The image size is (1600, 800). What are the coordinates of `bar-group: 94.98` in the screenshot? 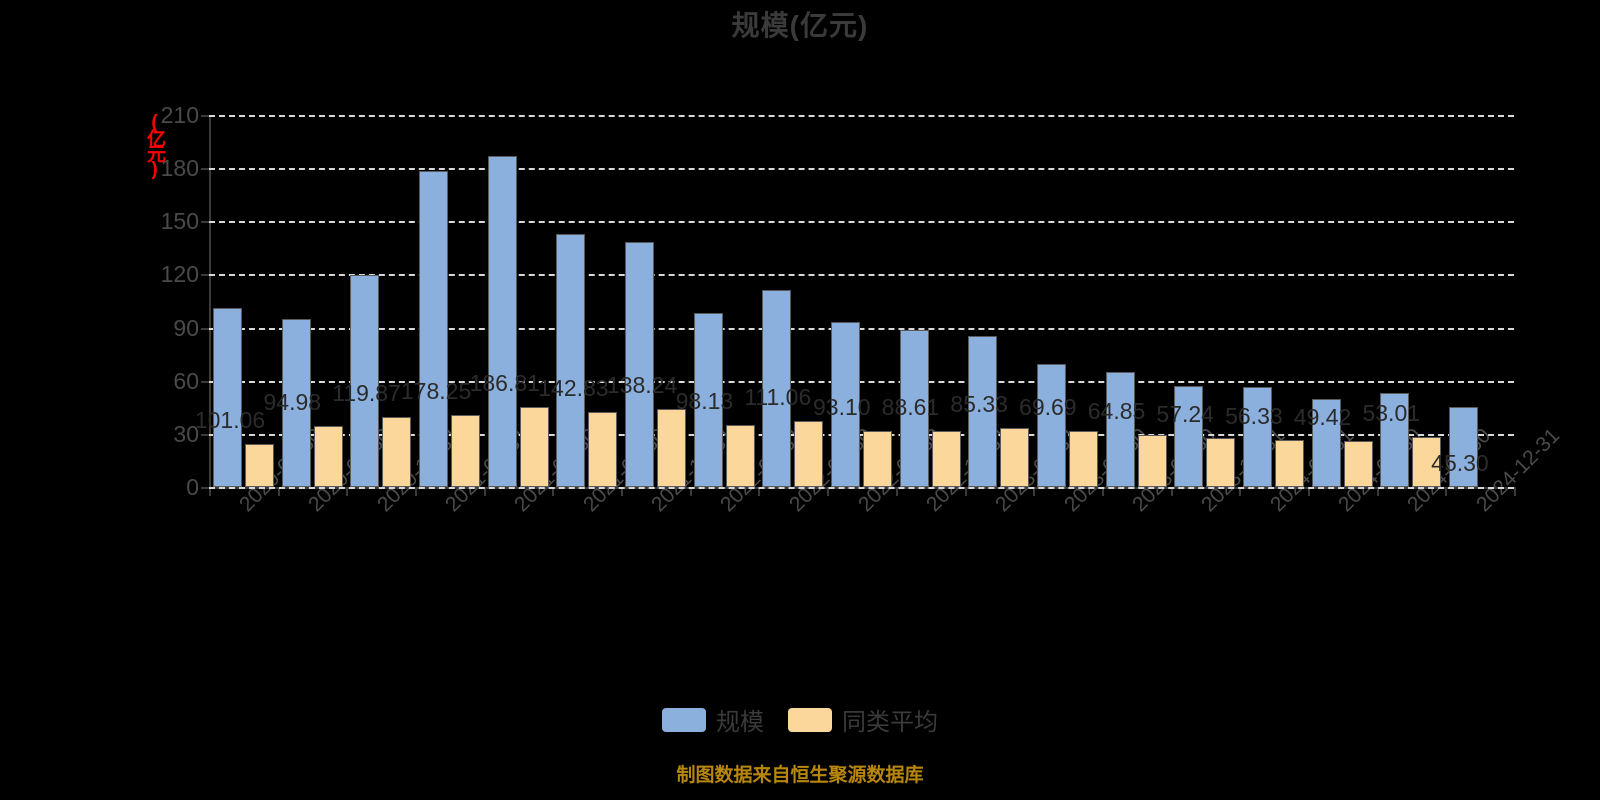 It's located at (305, 301).